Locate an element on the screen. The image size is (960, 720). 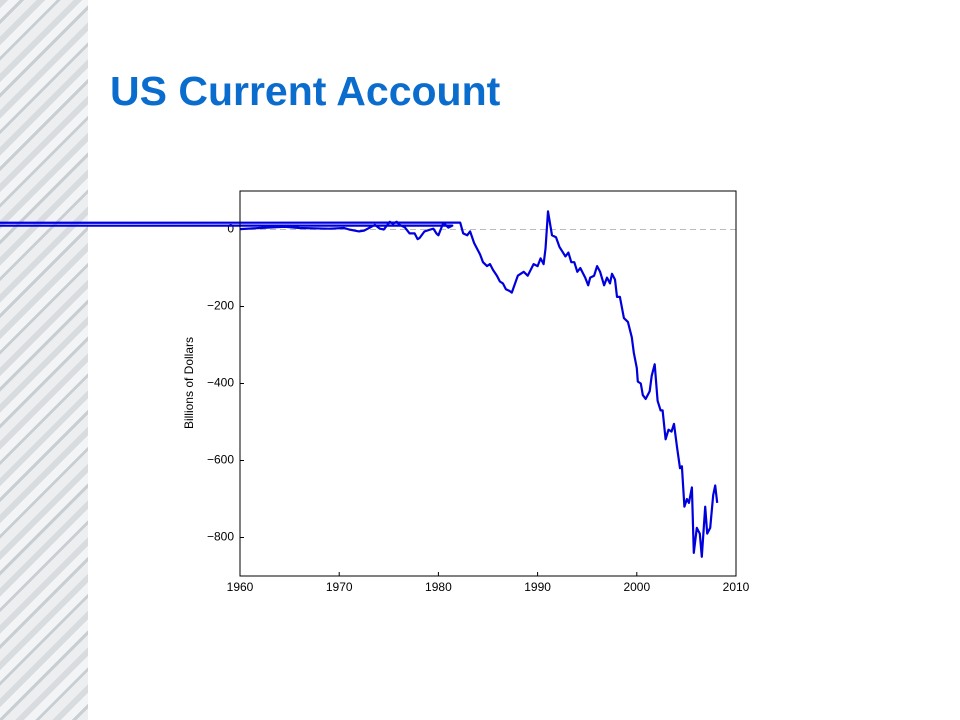
x-tick-label: 1990 is located at coordinates (537, 587).